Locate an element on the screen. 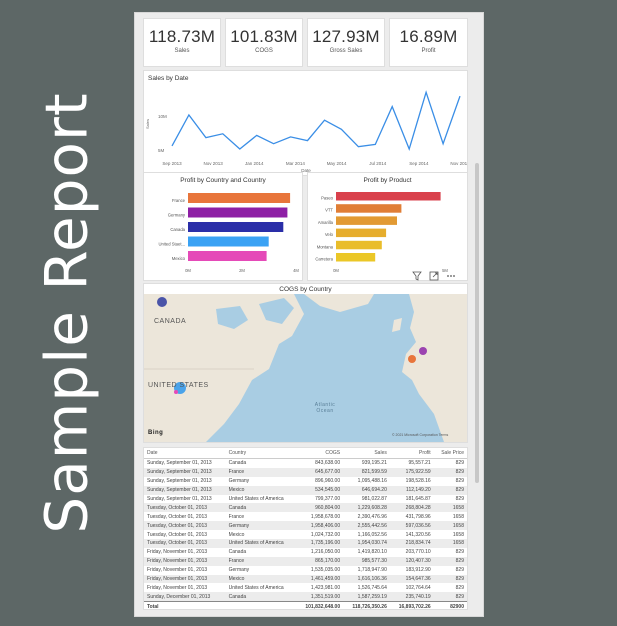 This screenshot has width=617, height=626. column-header-country: Country is located at coordinates (261, 453).